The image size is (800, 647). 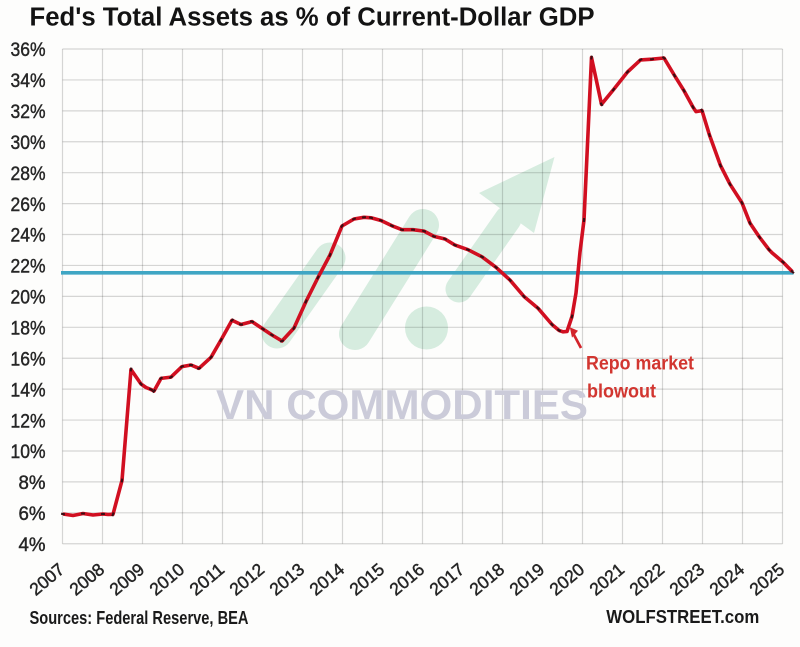 What do you see at coordinates (28, 267) in the screenshot?
I see `svg-text: 22%` at bounding box center [28, 267].